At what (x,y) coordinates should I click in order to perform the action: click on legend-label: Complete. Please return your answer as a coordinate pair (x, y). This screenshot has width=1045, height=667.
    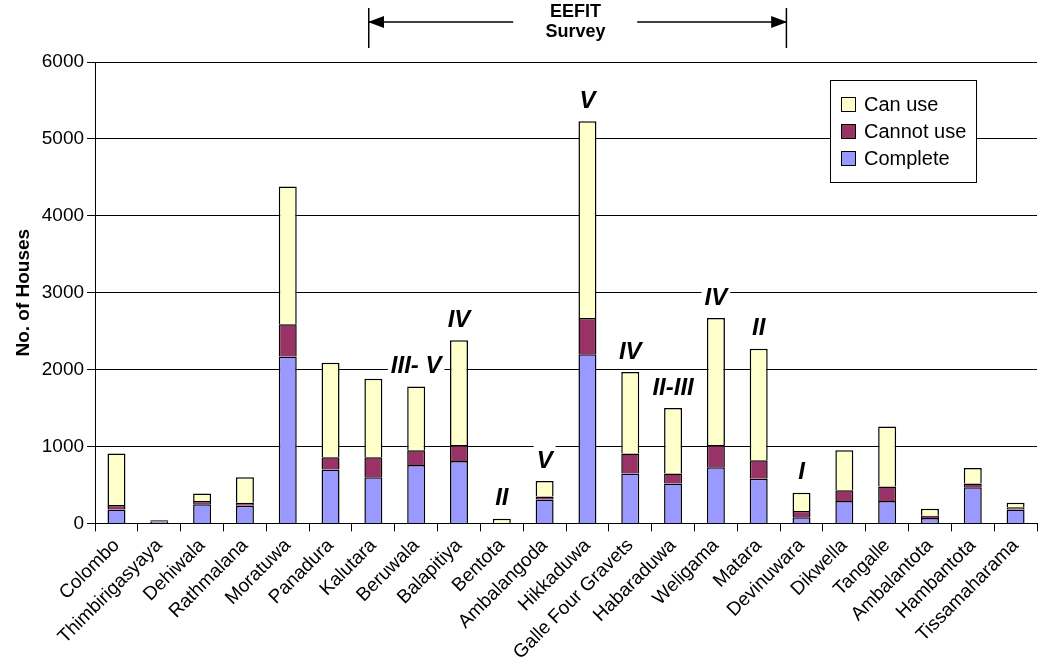
    Looking at the image, I should click on (907, 158).